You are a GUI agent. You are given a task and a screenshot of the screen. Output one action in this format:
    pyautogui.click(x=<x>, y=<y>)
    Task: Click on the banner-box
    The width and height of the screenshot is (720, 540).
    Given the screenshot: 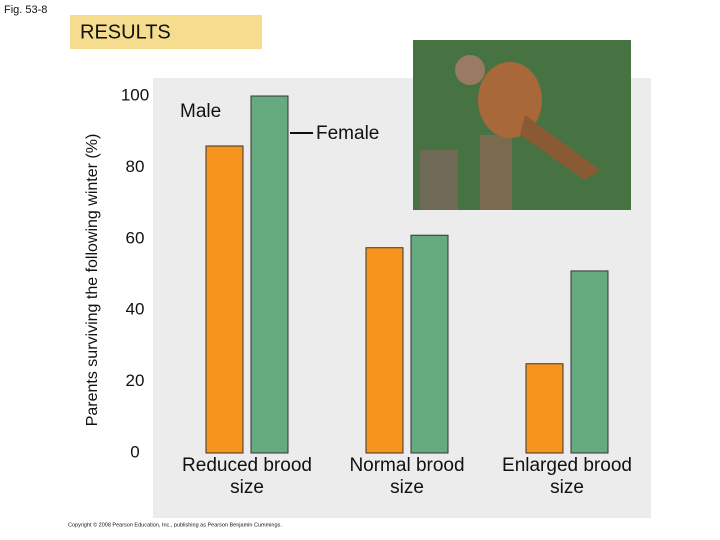 What is the action you would take?
    pyautogui.click(x=166, y=32)
    